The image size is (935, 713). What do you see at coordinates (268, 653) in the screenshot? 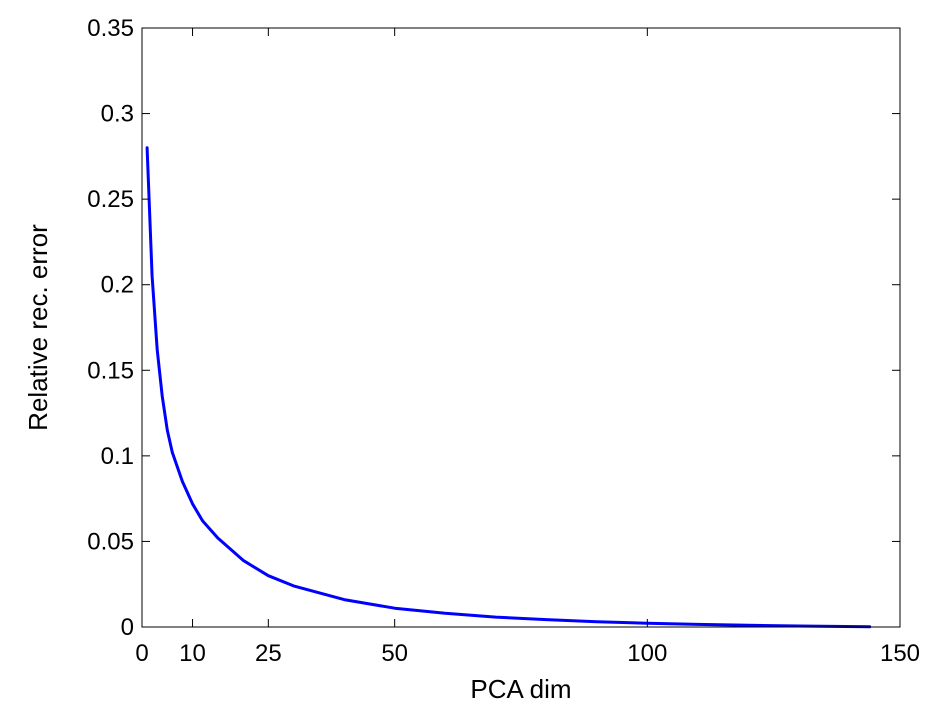
I see `x-tick-label: 25` at bounding box center [268, 653].